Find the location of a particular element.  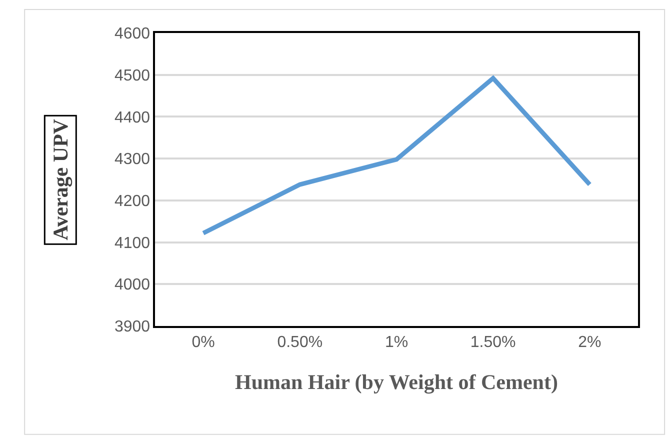

y-tick-label: 4600 is located at coordinates (132, 34).